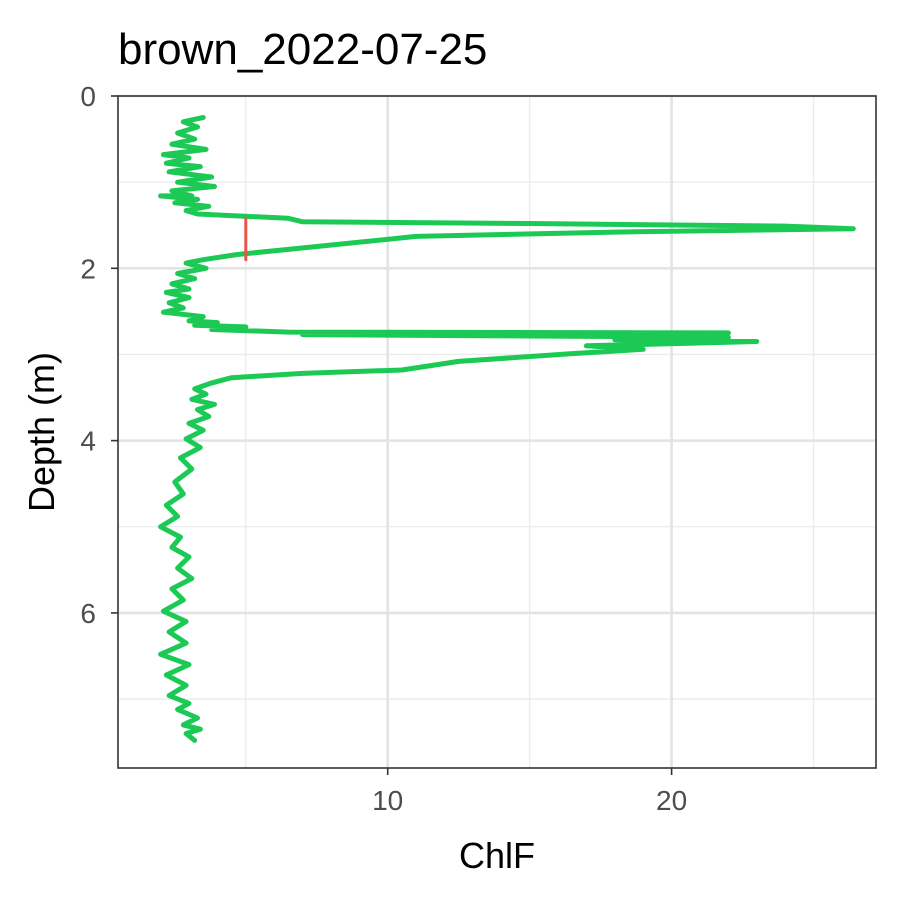  I want to click on y-tick-label: 4, so click(88, 441).